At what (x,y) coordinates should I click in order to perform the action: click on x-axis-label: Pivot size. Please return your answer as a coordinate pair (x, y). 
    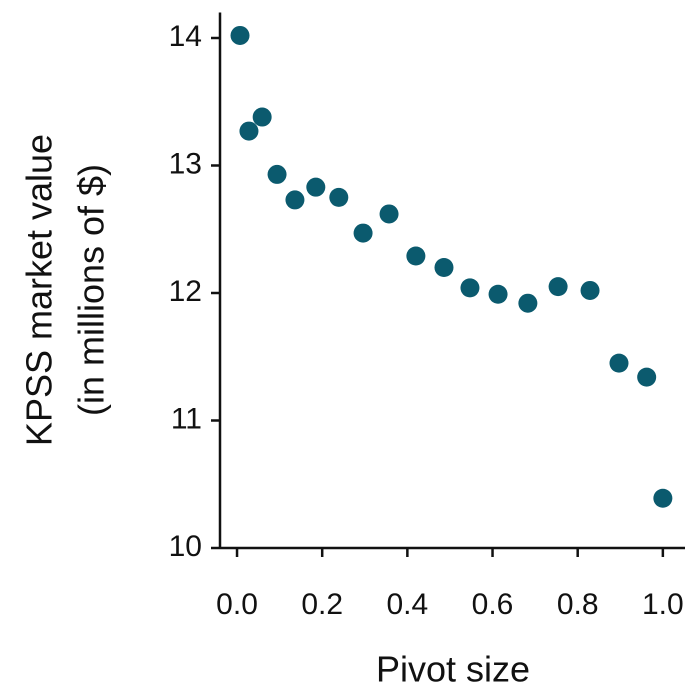
    Looking at the image, I should click on (453, 669).